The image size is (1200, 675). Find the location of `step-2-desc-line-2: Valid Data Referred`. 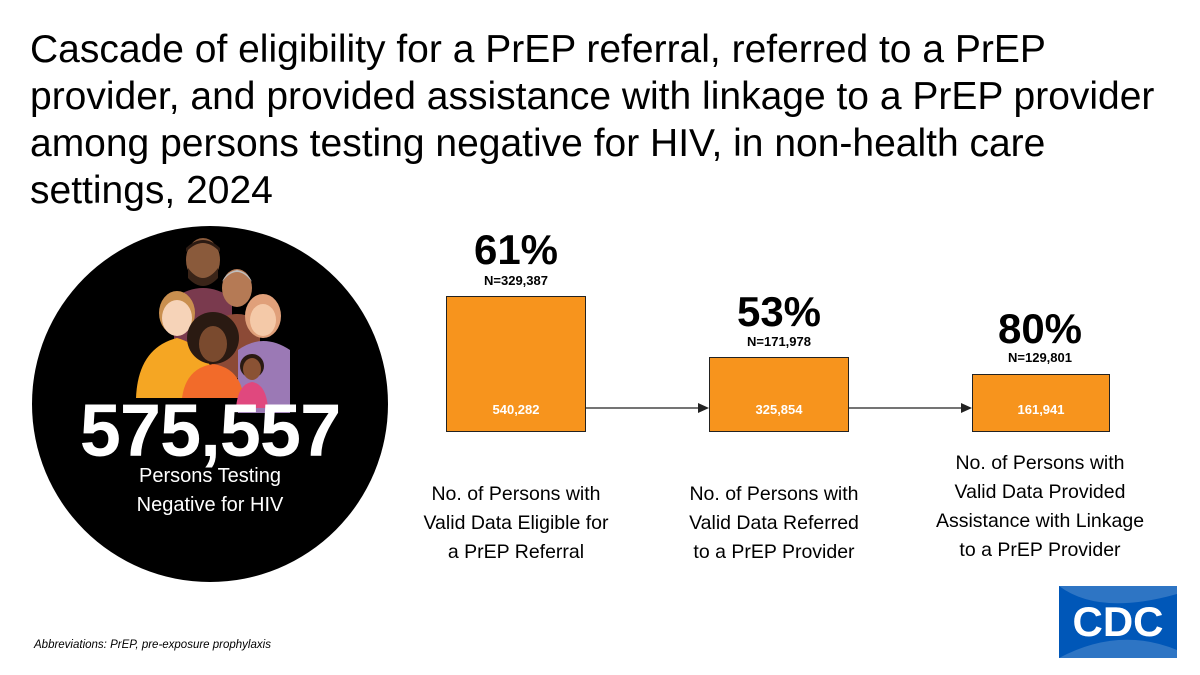

step-2-desc-line-2: Valid Data Referred is located at coordinates (774, 523).